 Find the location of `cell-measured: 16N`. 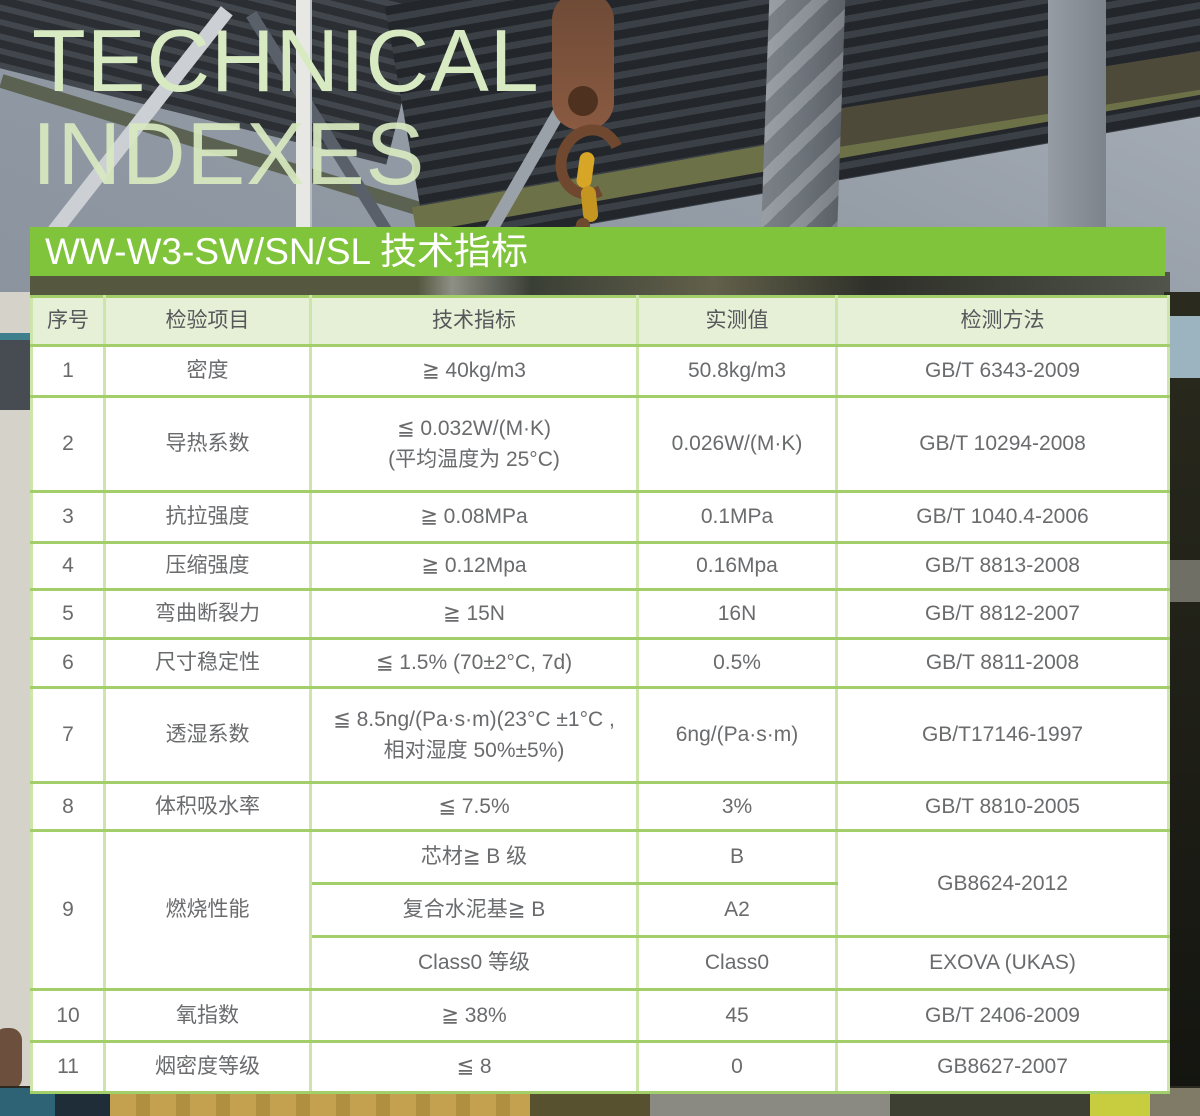

cell-measured: 16N is located at coordinates (737, 614).